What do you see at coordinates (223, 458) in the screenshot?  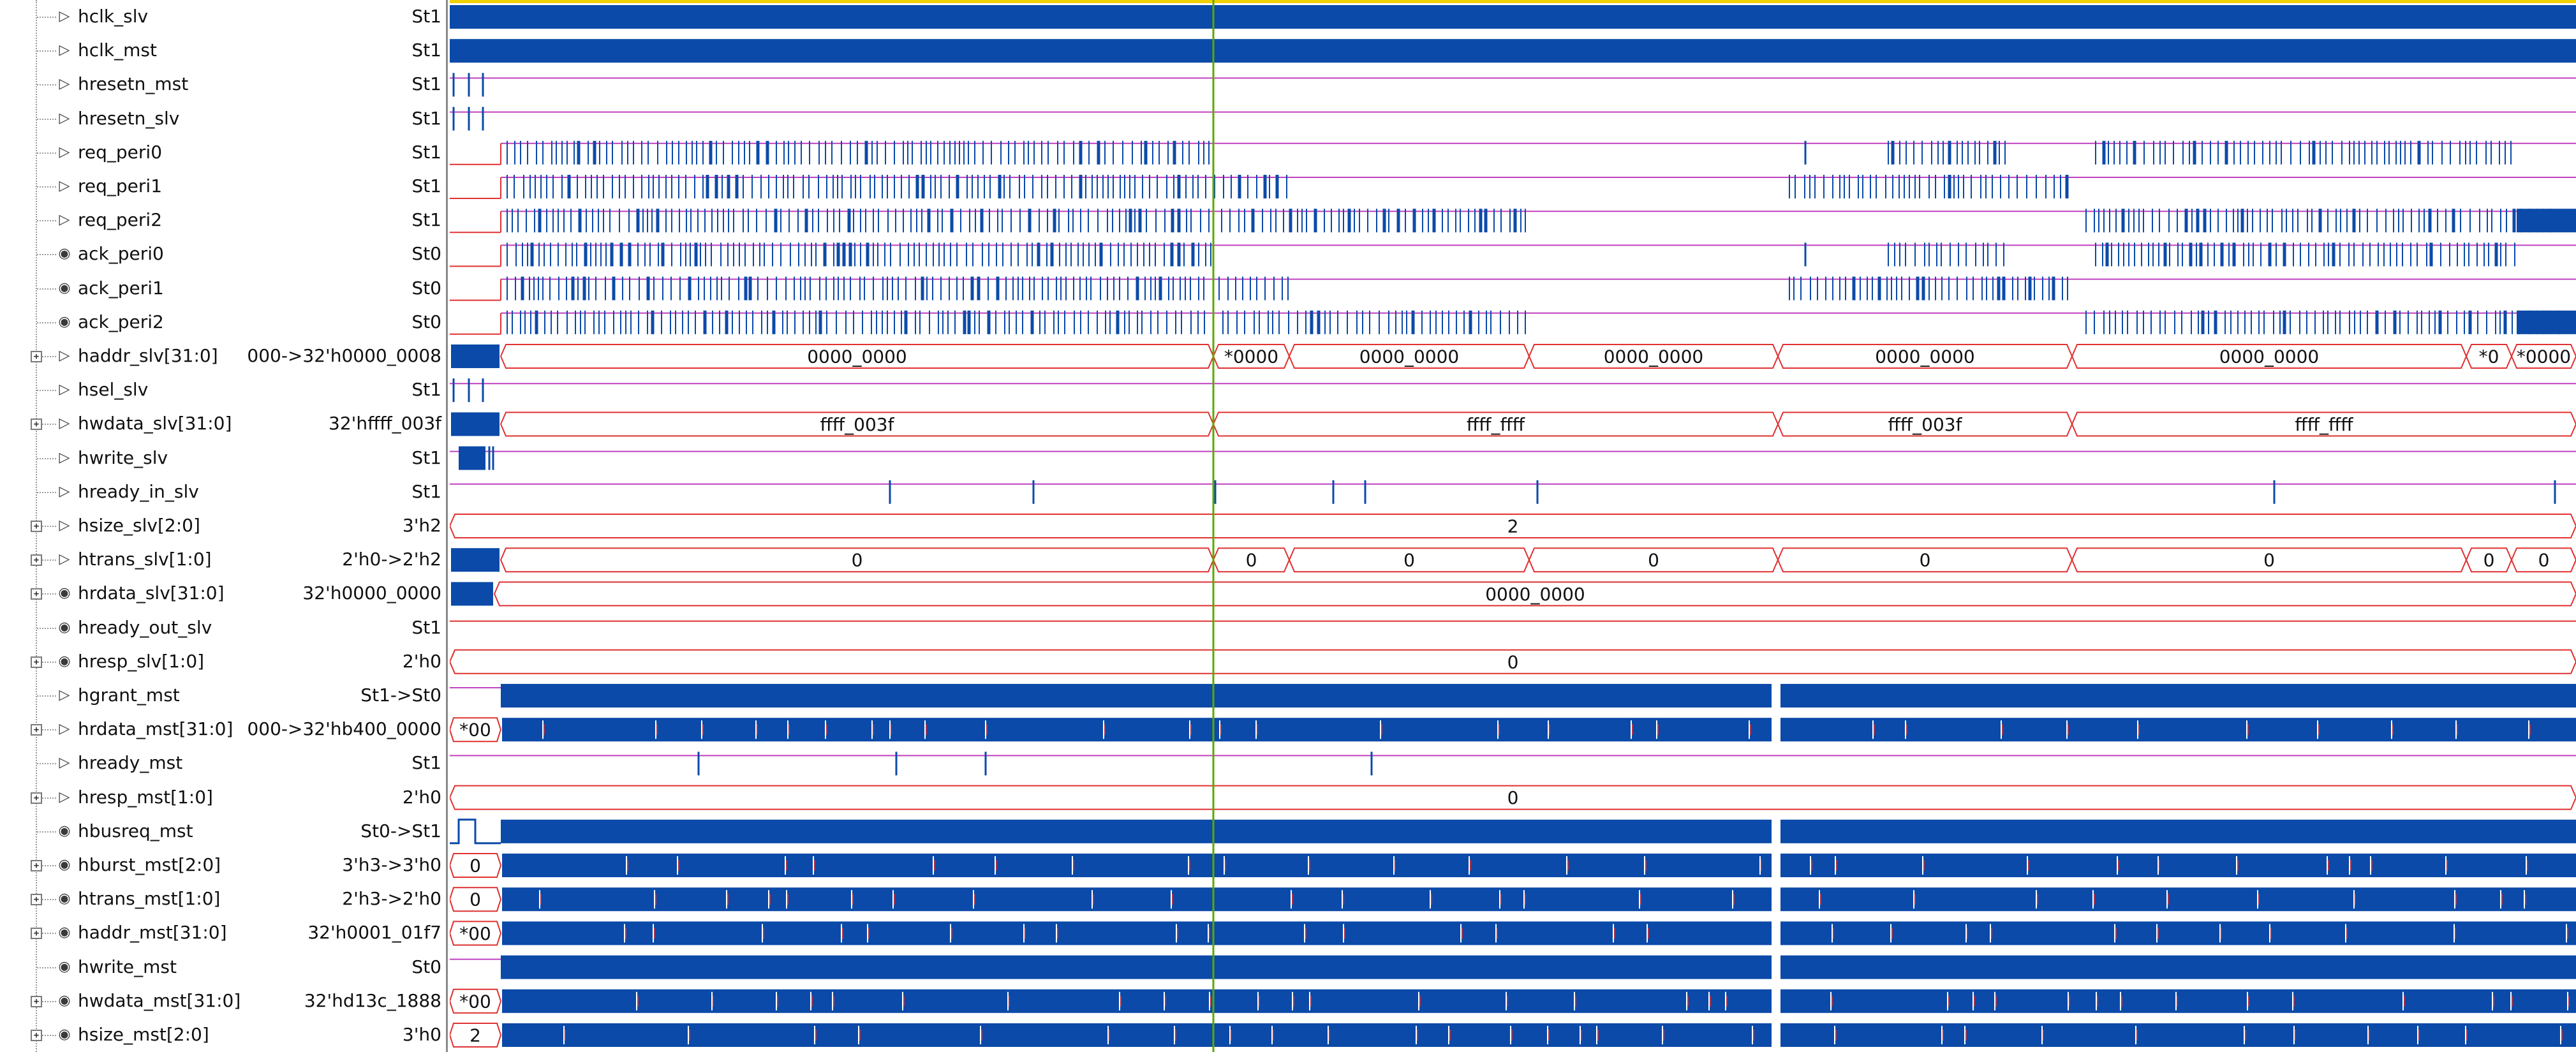 I see `signal-row: ▷ hwrite_slv St1` at bounding box center [223, 458].